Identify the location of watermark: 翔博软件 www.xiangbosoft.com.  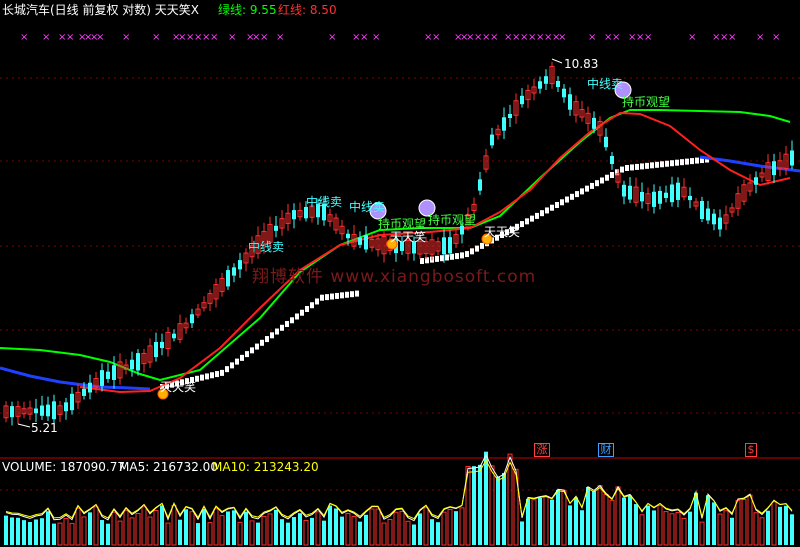
(394, 277).